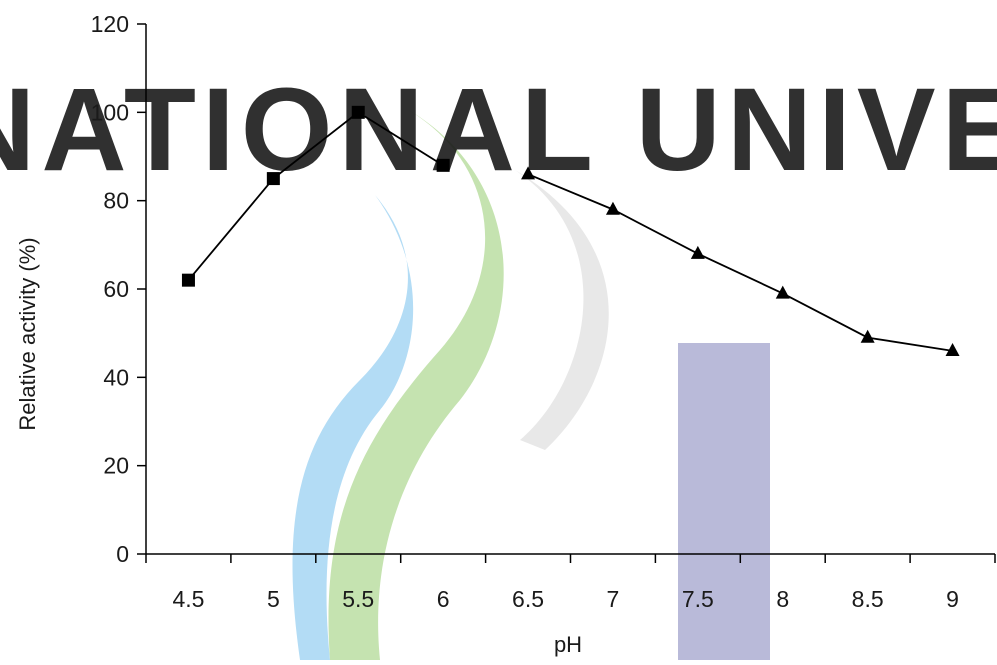 The height and width of the screenshot is (665, 997). Describe the element at coordinates (273, 599) in the screenshot. I see `x-tick-label: 5` at that location.